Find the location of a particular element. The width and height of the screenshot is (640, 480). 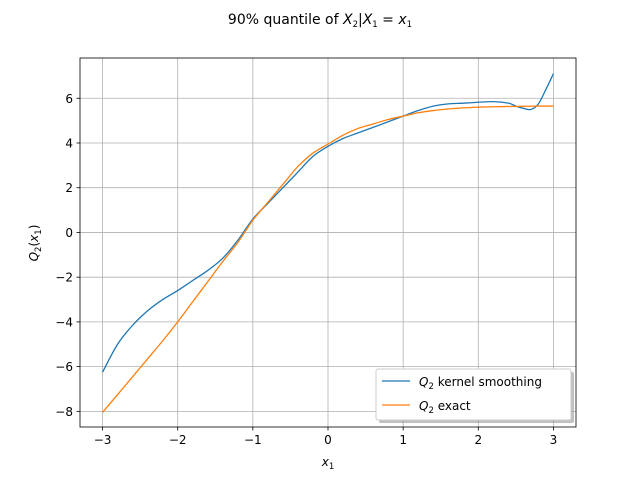

y-tick-label: −6 is located at coordinates (64, 367).